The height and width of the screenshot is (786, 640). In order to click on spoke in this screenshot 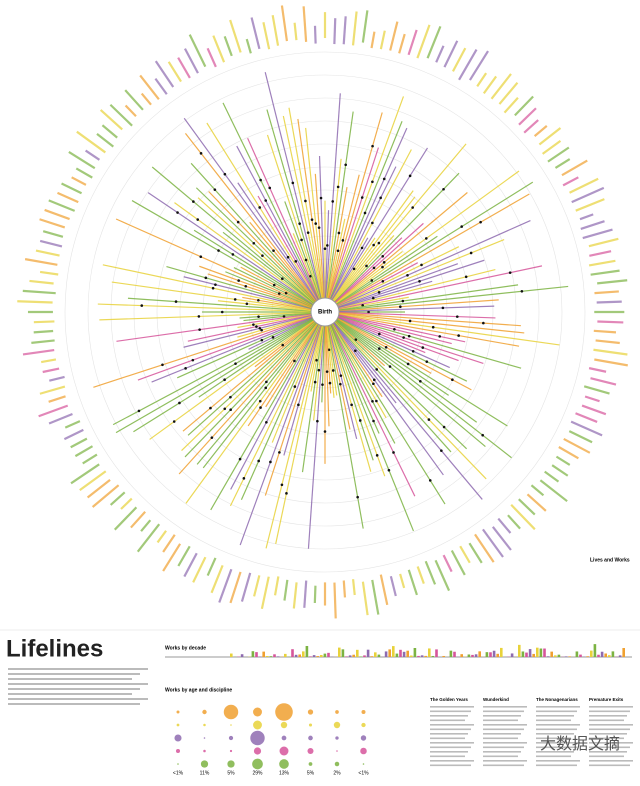, I will do `click(293, 217)`.